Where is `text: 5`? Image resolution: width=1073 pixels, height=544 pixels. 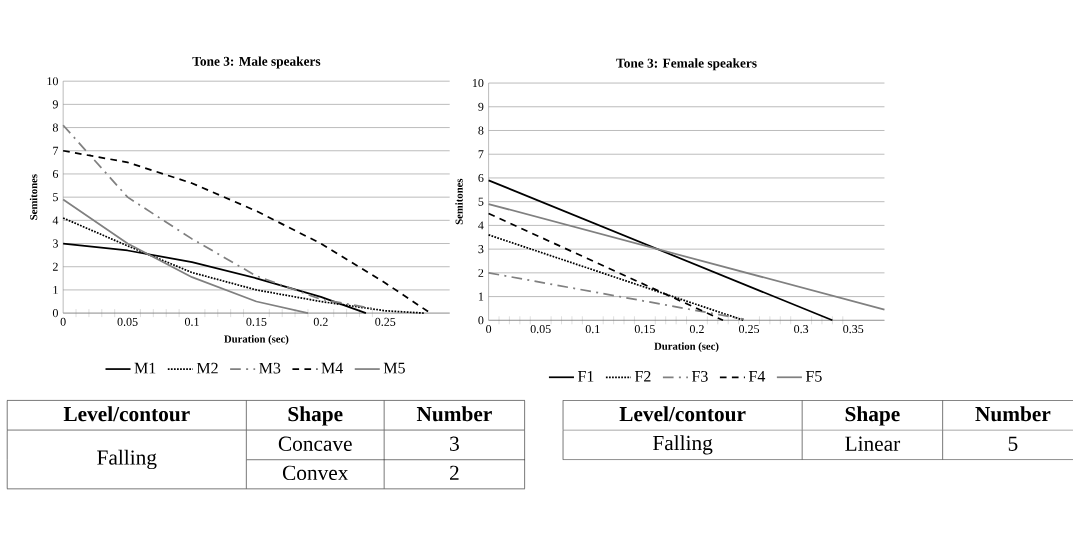
text: 5 is located at coordinates (1013, 444).